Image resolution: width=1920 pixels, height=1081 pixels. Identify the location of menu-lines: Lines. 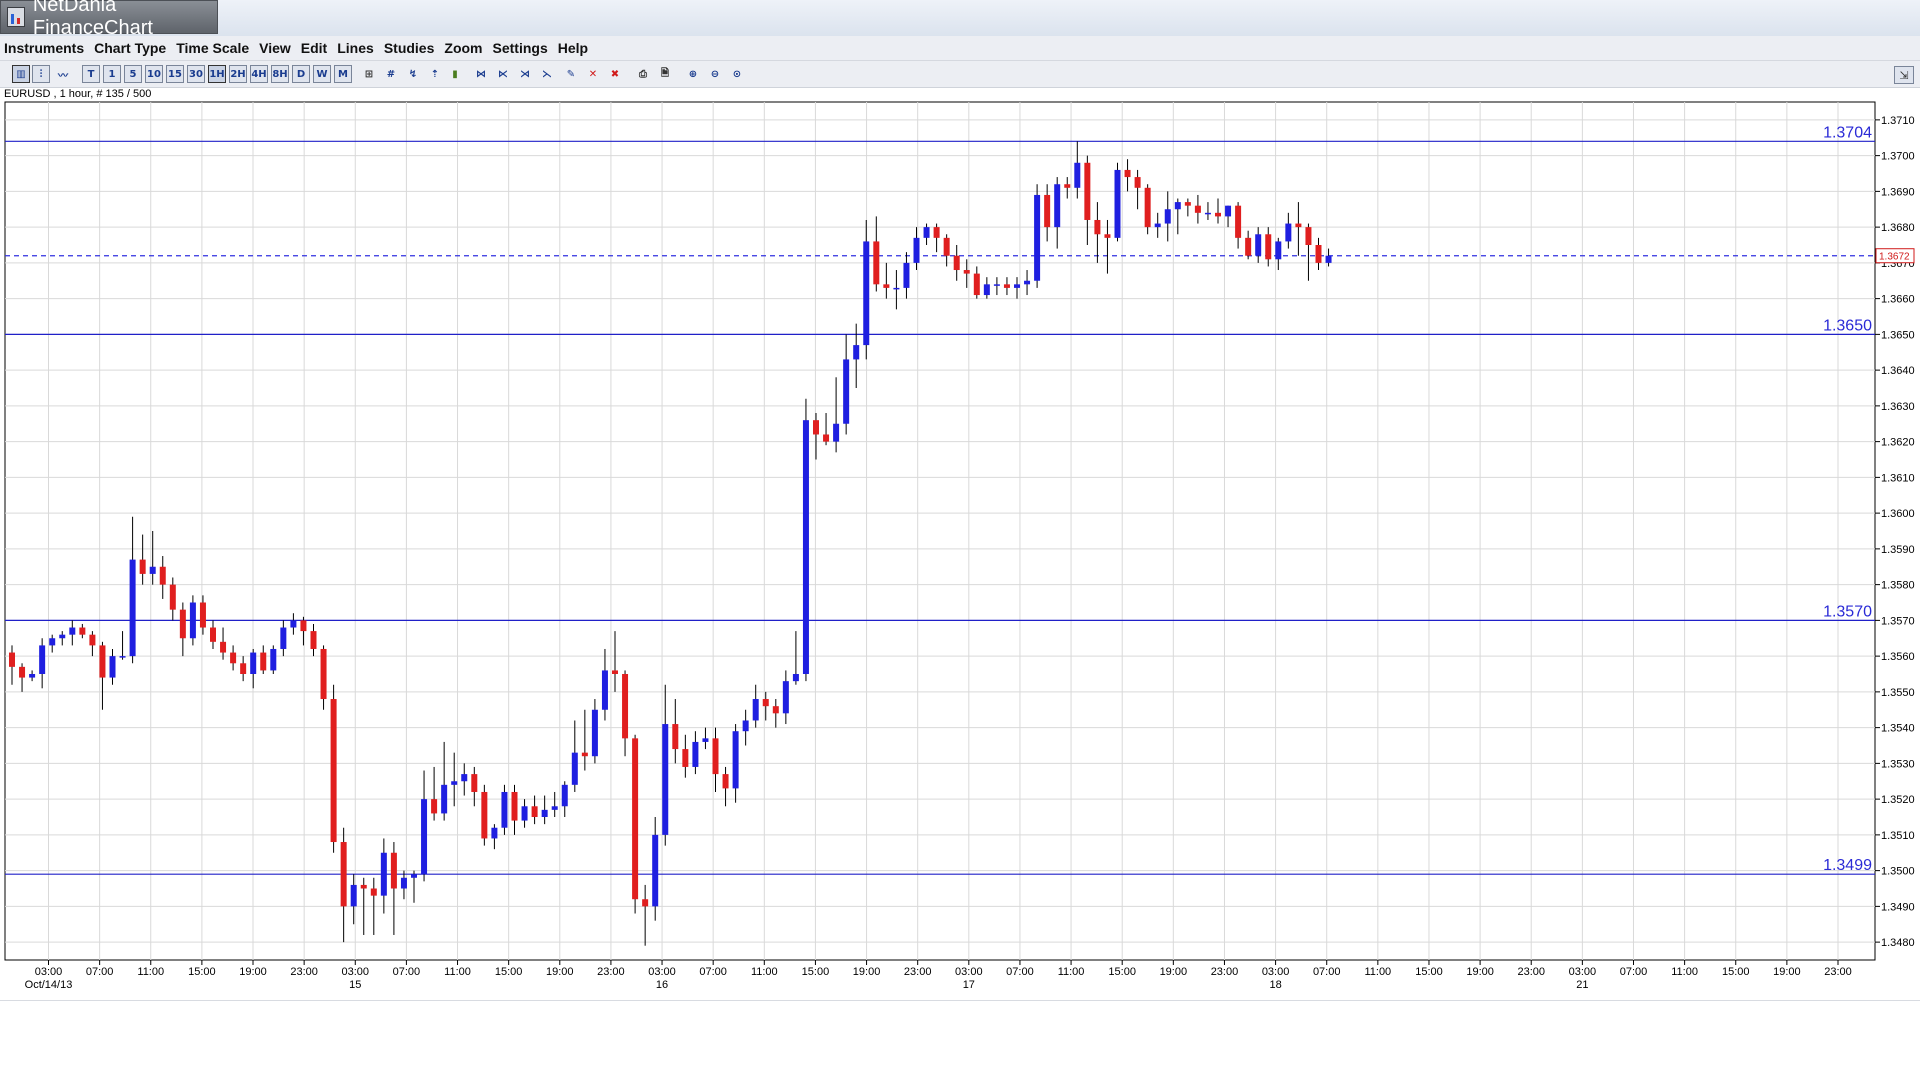
(355, 48).